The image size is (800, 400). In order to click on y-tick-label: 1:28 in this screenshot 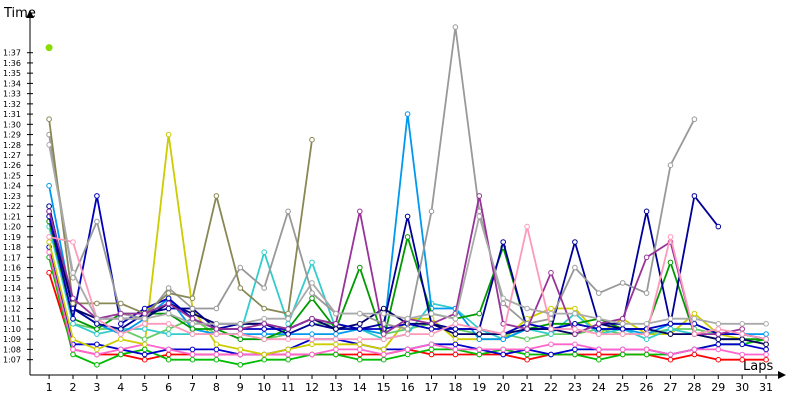, I will do `click(12, 145)`.